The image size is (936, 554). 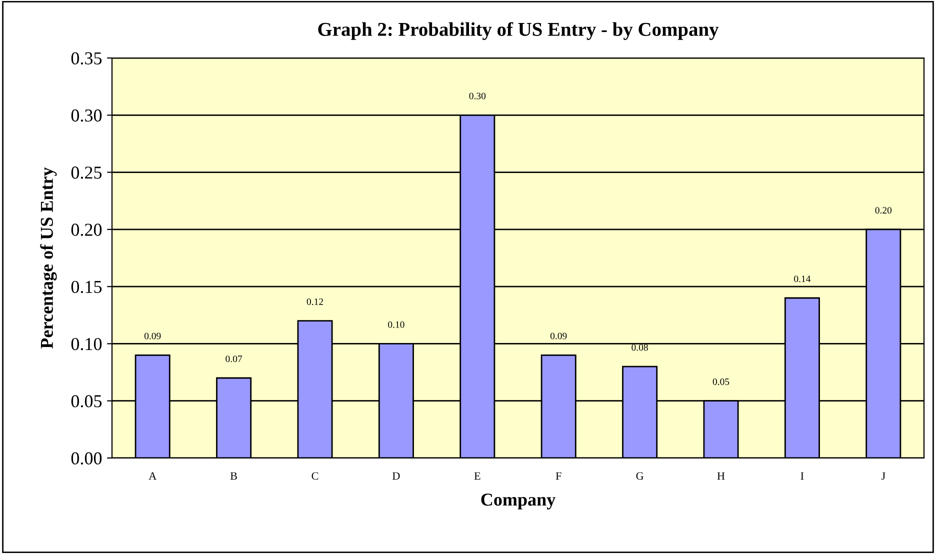 I want to click on x-tick-label: E, so click(x=477, y=476).